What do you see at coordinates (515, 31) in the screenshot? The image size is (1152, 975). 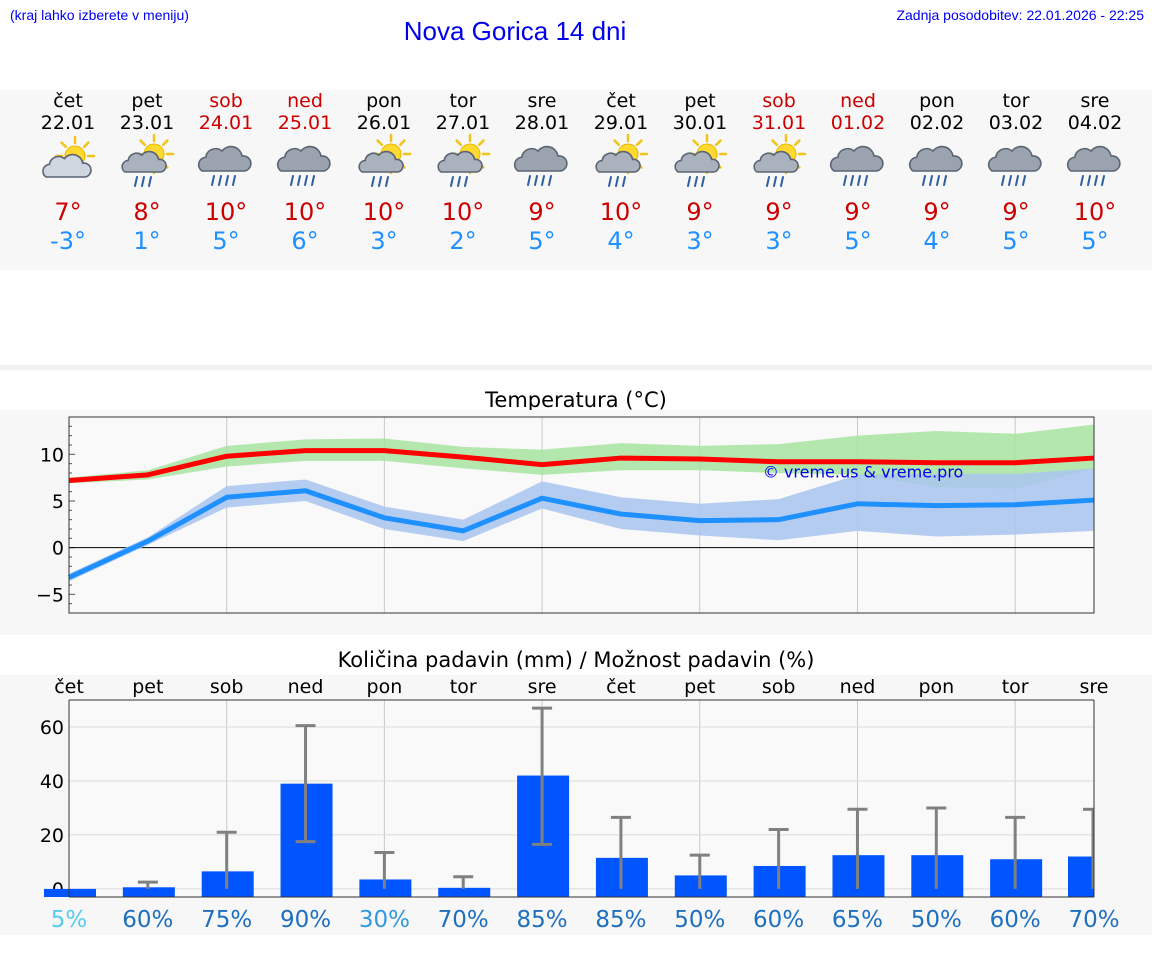 I see `page-title: Nova Gorica 14 dni` at bounding box center [515, 31].